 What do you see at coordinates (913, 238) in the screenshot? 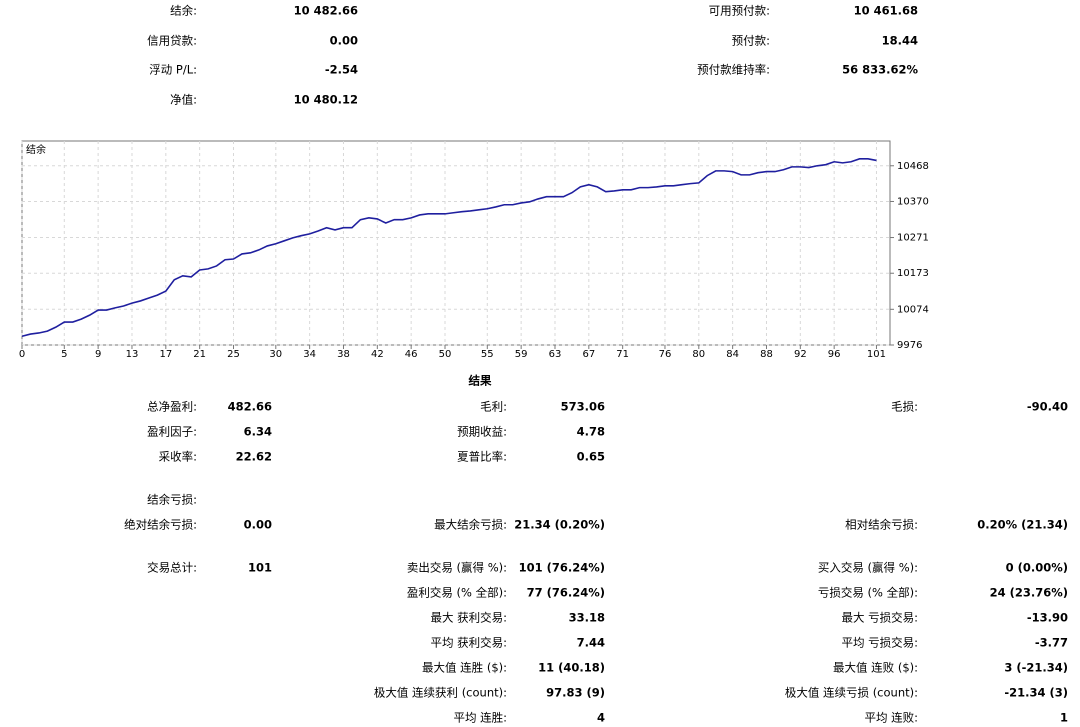
I see `y-tick-label: 10271` at bounding box center [913, 238].